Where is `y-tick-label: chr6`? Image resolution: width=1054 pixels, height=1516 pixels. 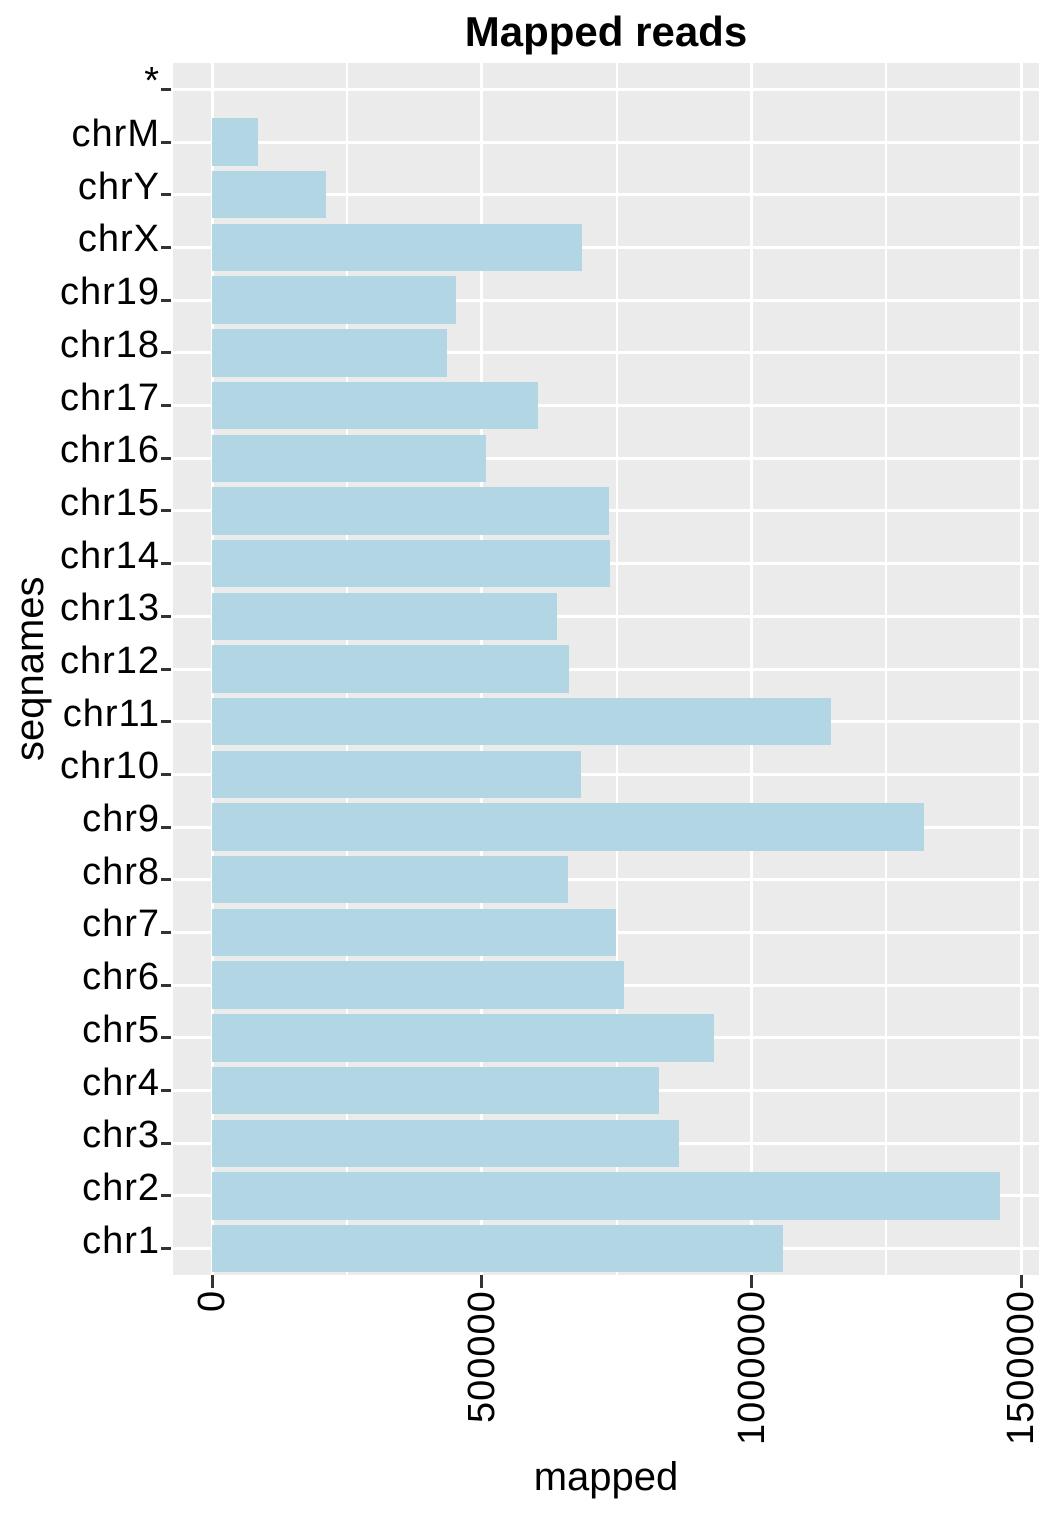
y-tick-label: chr6 is located at coordinates (121, 977).